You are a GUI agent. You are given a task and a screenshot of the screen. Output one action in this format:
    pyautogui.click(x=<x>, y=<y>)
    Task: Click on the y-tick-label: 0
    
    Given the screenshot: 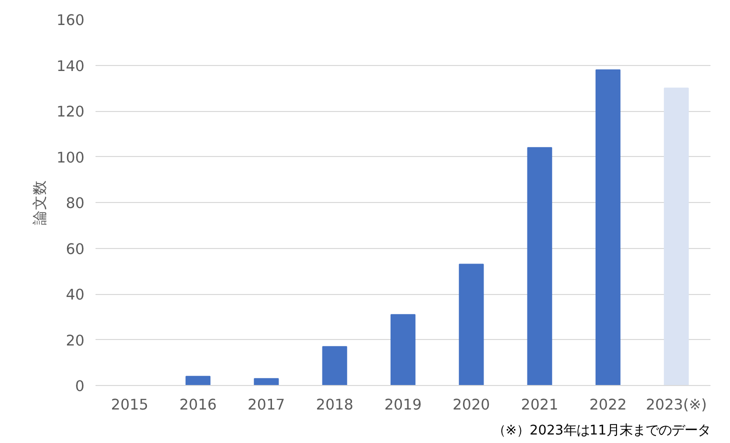 What is the action you would take?
    pyautogui.click(x=80, y=386)
    